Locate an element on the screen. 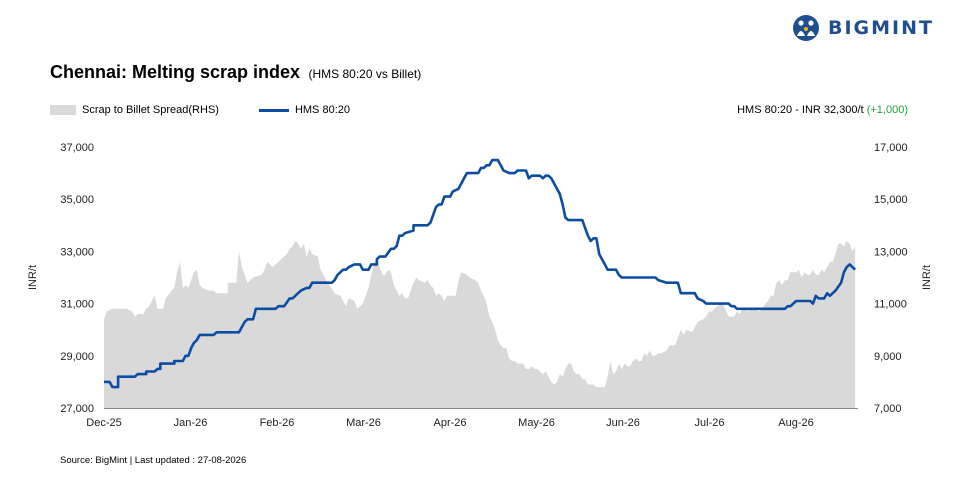  y2-tick-label: 15,000 is located at coordinates (891, 200).